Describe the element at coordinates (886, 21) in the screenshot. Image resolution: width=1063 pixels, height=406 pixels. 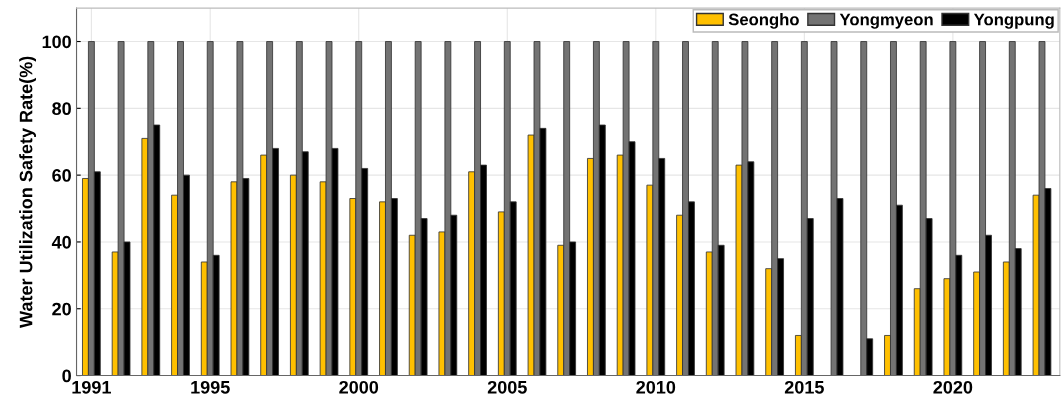
I see `legend-label: Yongmyeon` at that location.